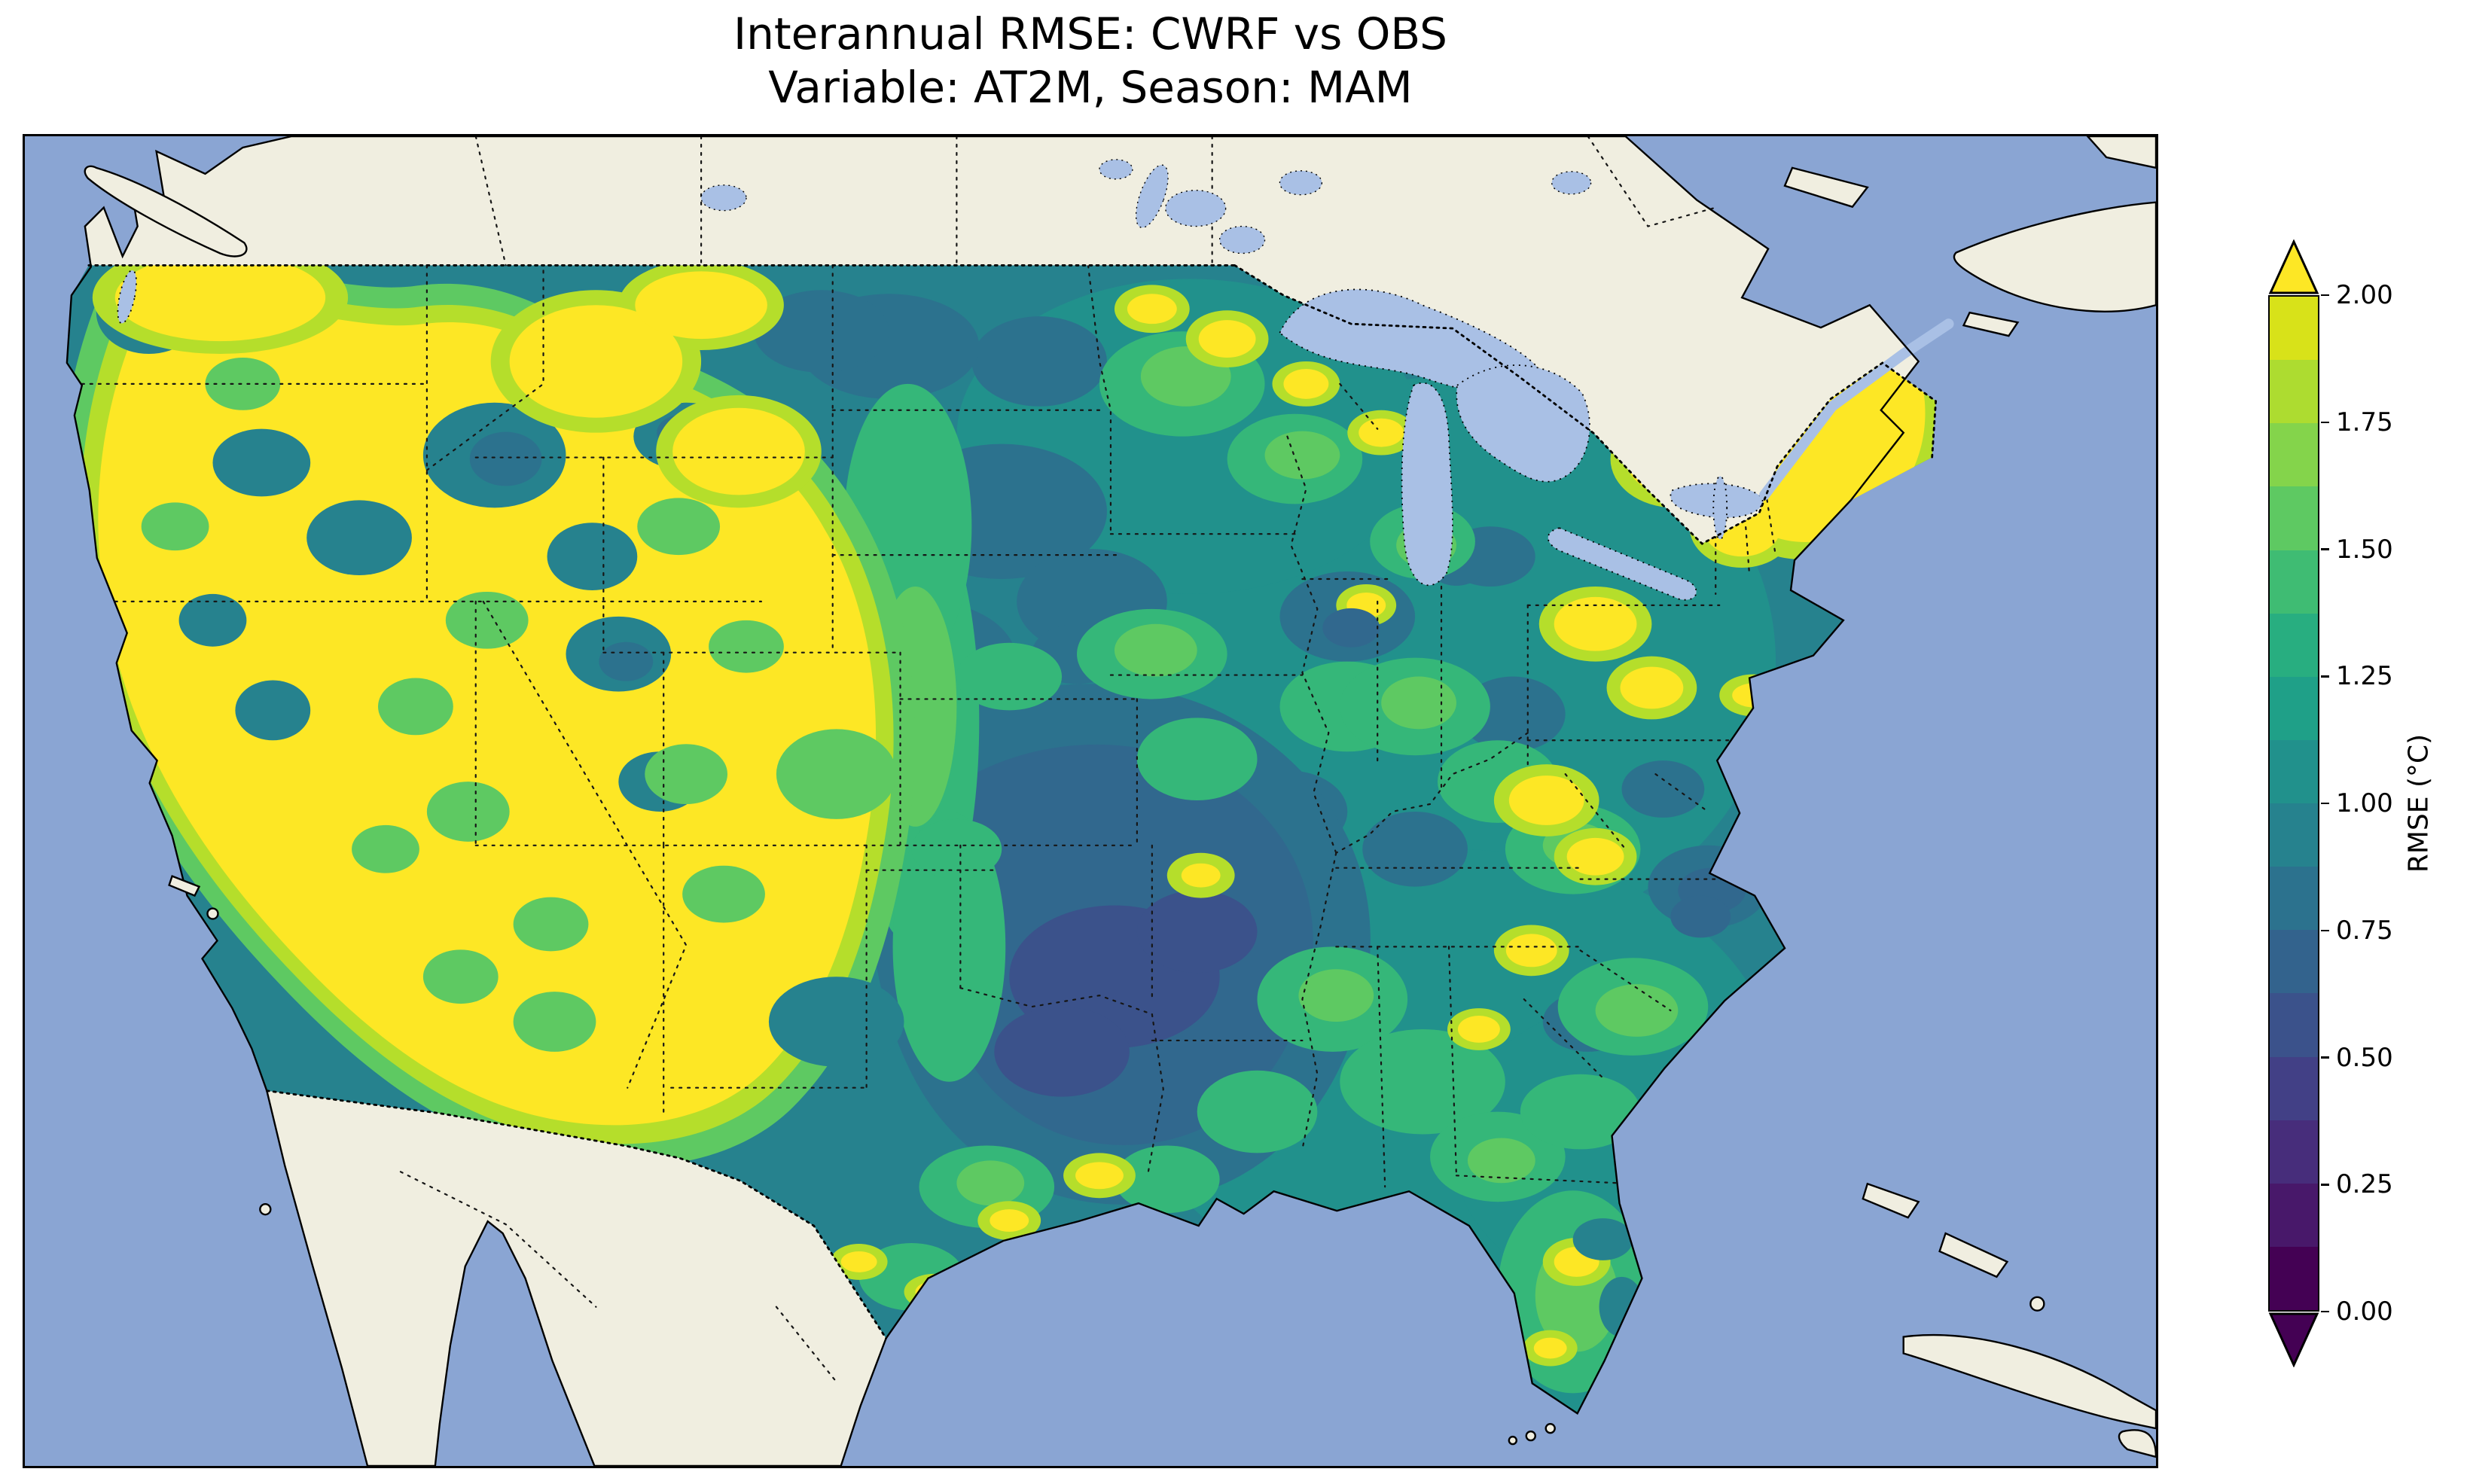  I want to click on baja-island-dot, so click(265, 1209).